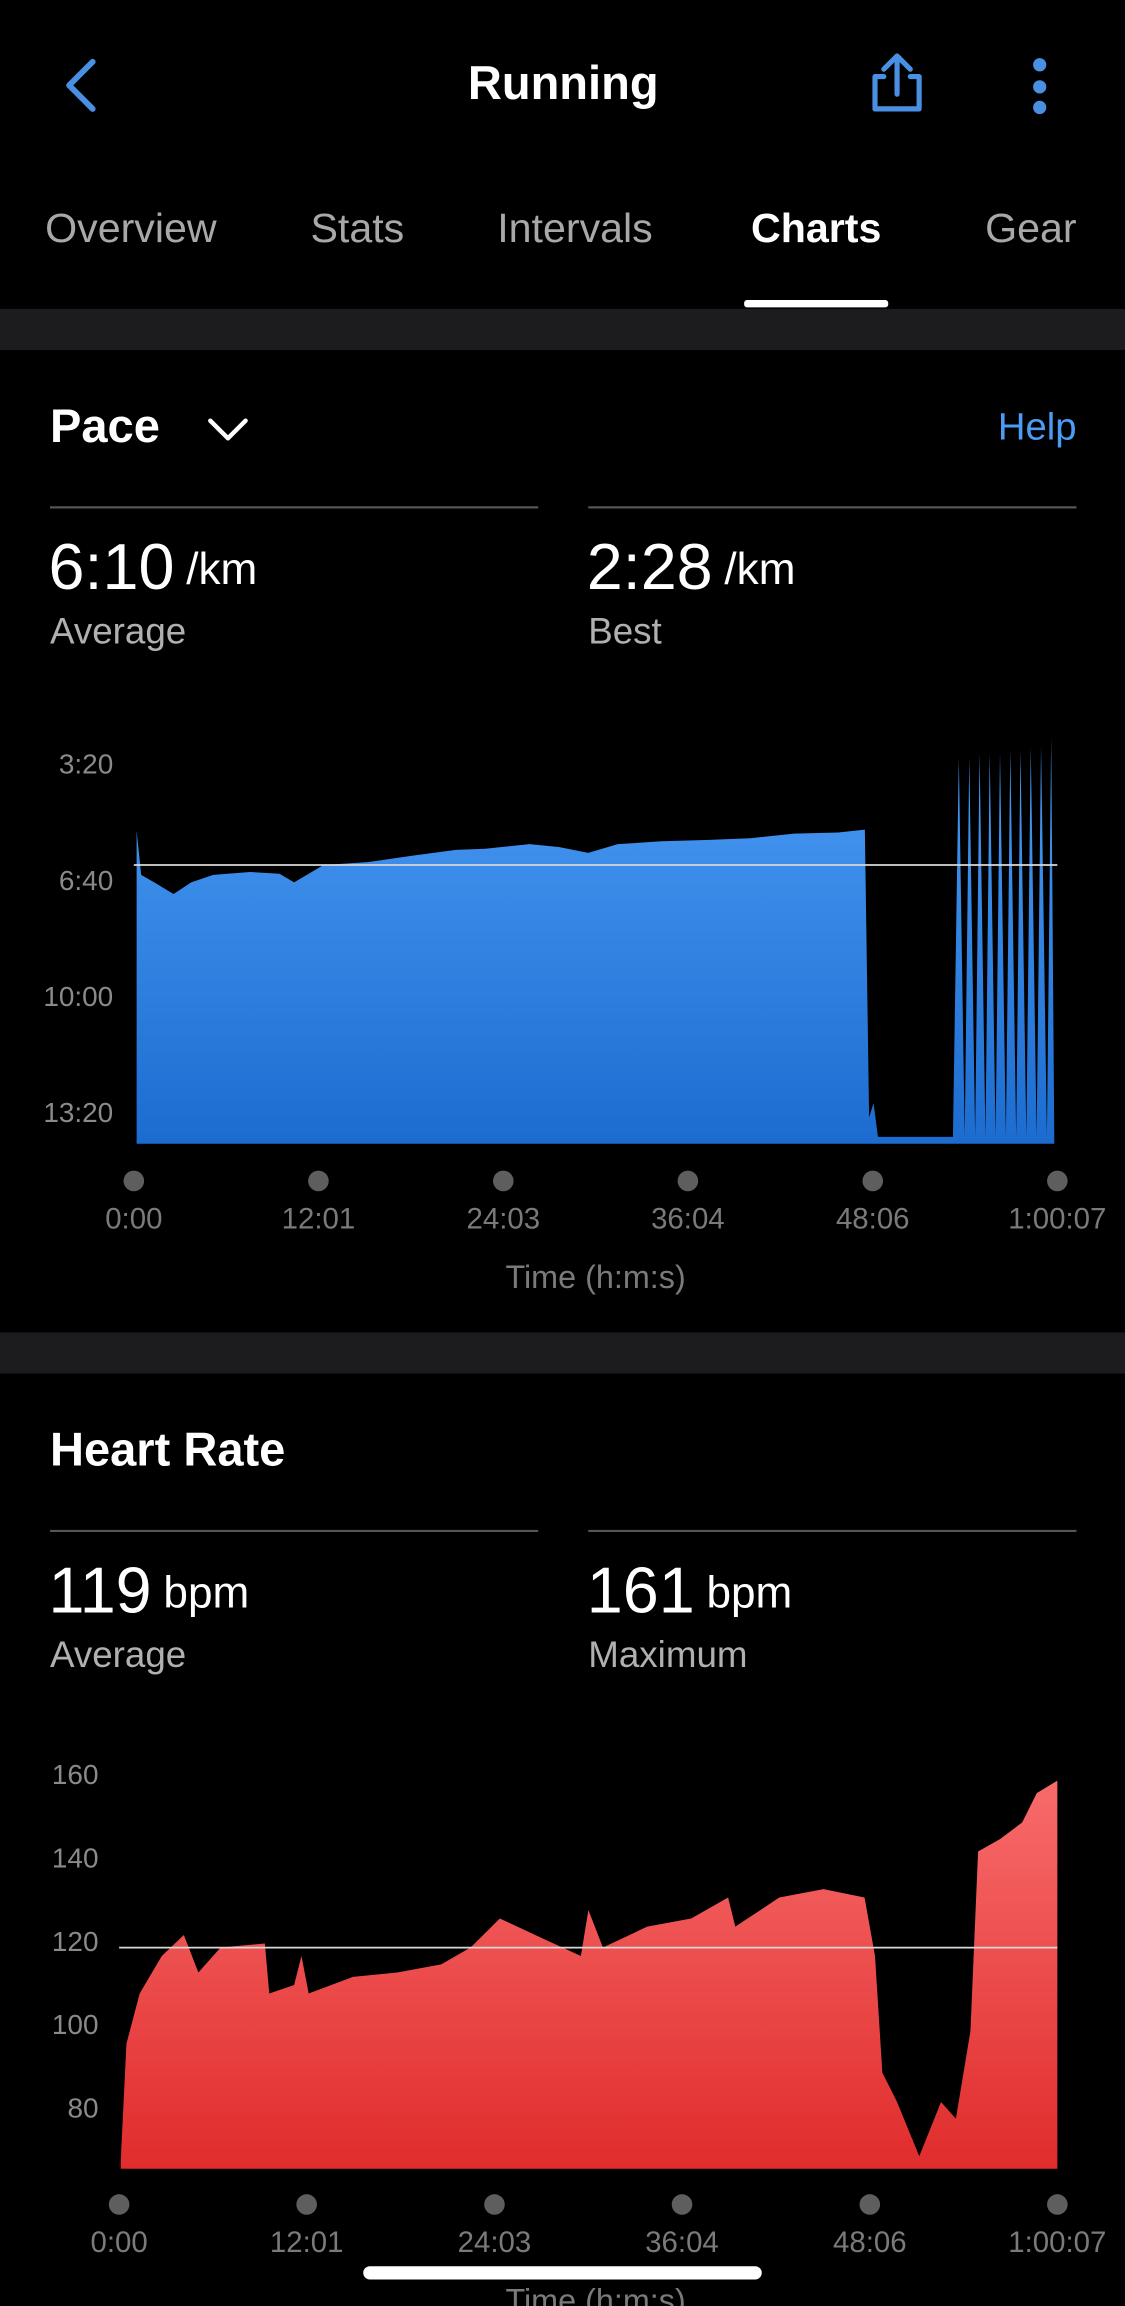  Describe the element at coordinates (75, 1941) in the screenshot. I see `y-tick-label: 120` at that location.